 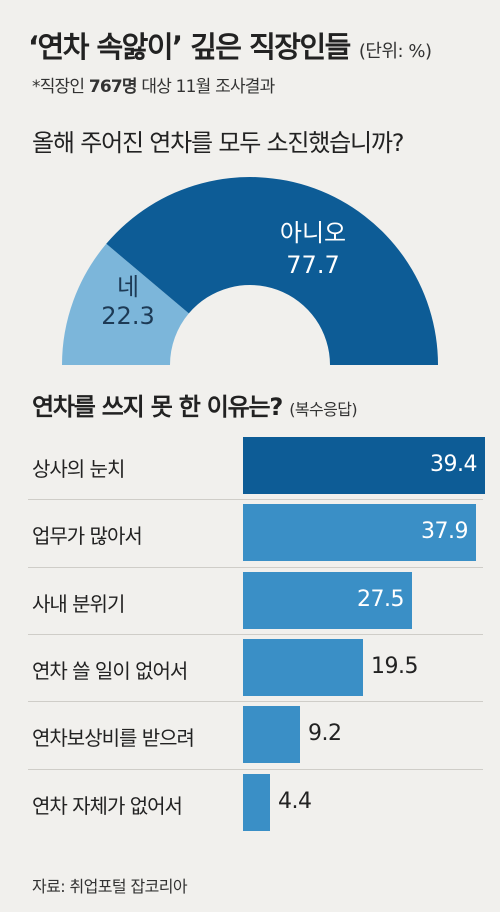 What do you see at coordinates (394, 666) in the screenshot?
I see `bar-value: 19.5` at bounding box center [394, 666].